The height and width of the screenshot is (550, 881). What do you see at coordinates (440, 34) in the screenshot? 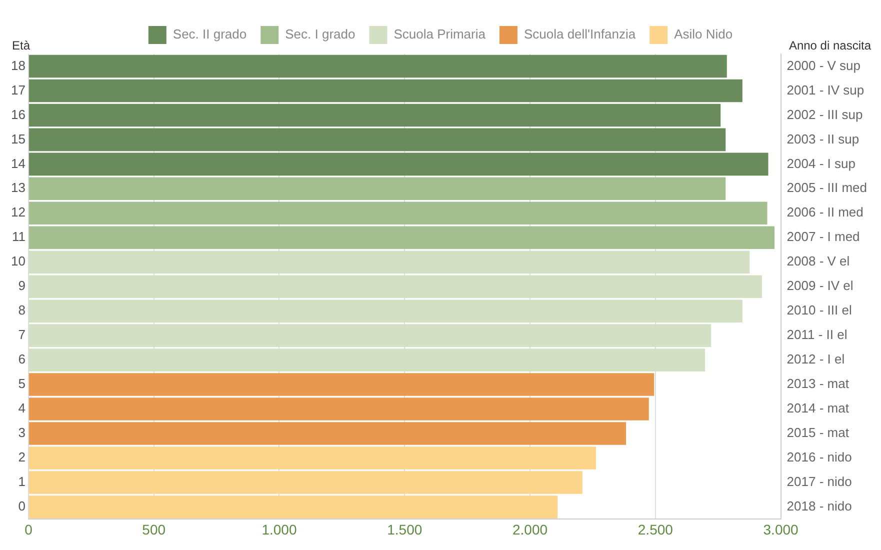
I see `legend-label: Scuola Primaria` at bounding box center [440, 34].